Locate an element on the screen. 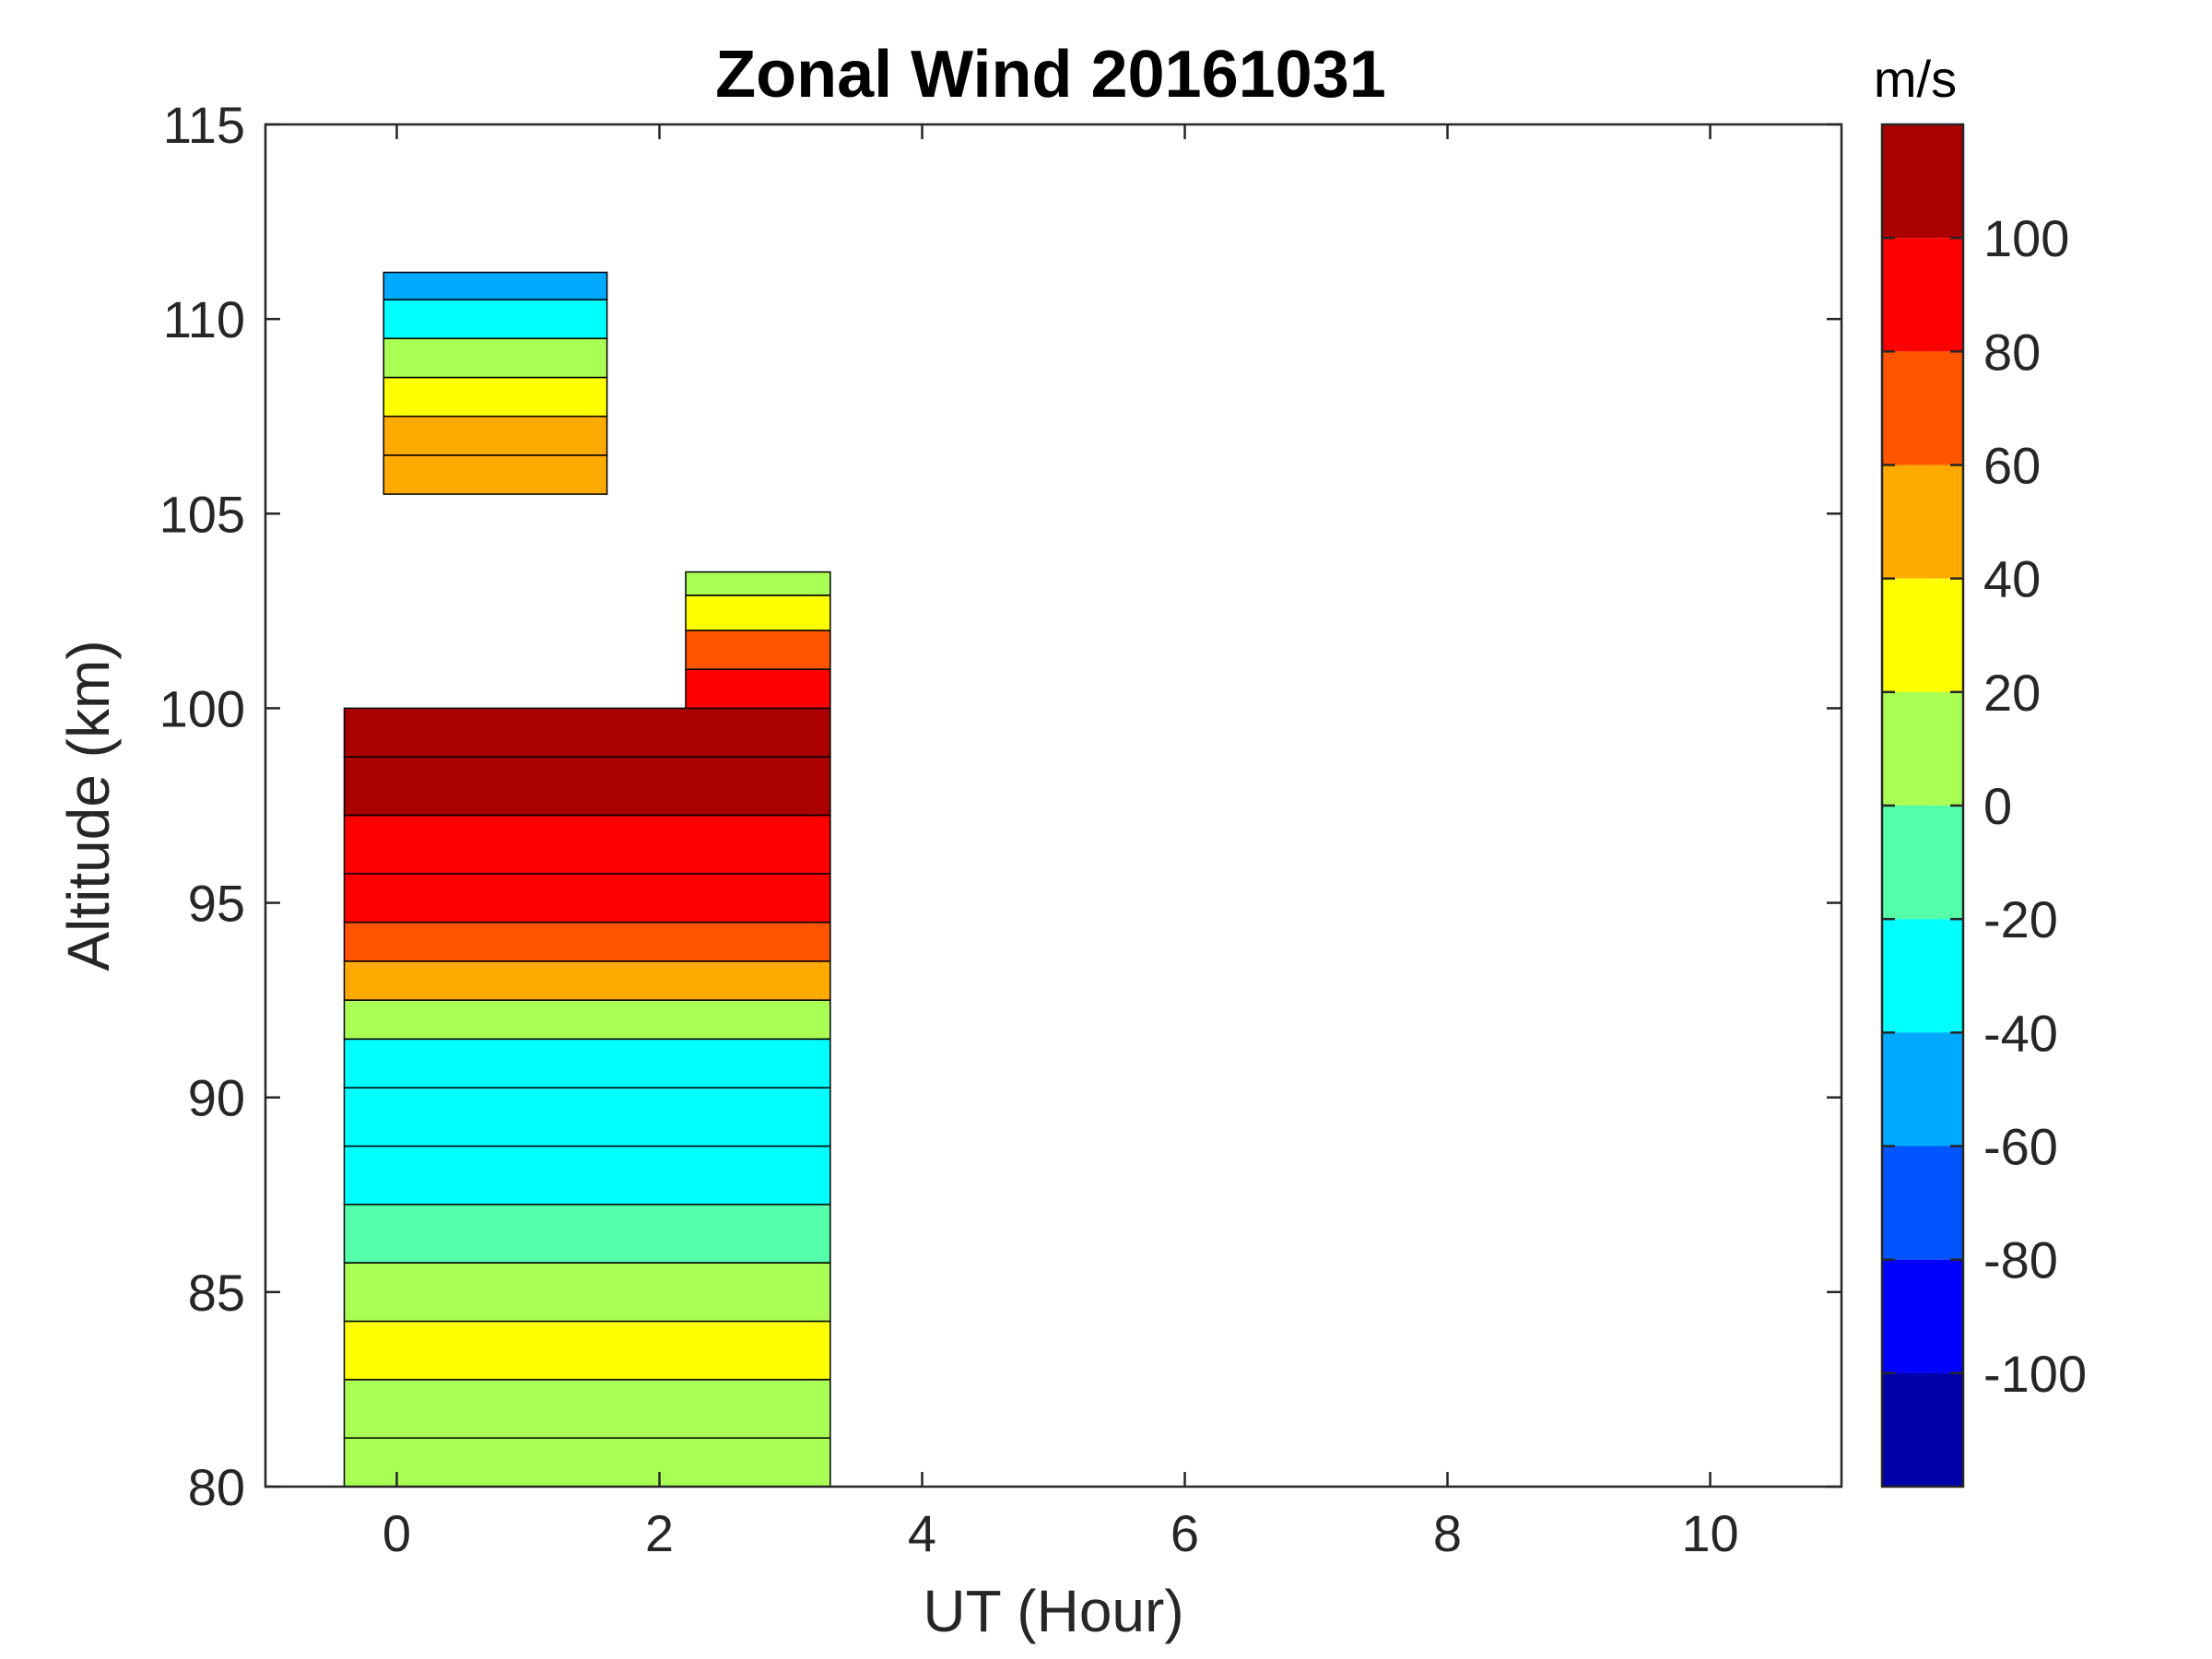 This screenshot has height=1659, width=2212. x-axis-label: UT (Hour) is located at coordinates (1053, 1611).